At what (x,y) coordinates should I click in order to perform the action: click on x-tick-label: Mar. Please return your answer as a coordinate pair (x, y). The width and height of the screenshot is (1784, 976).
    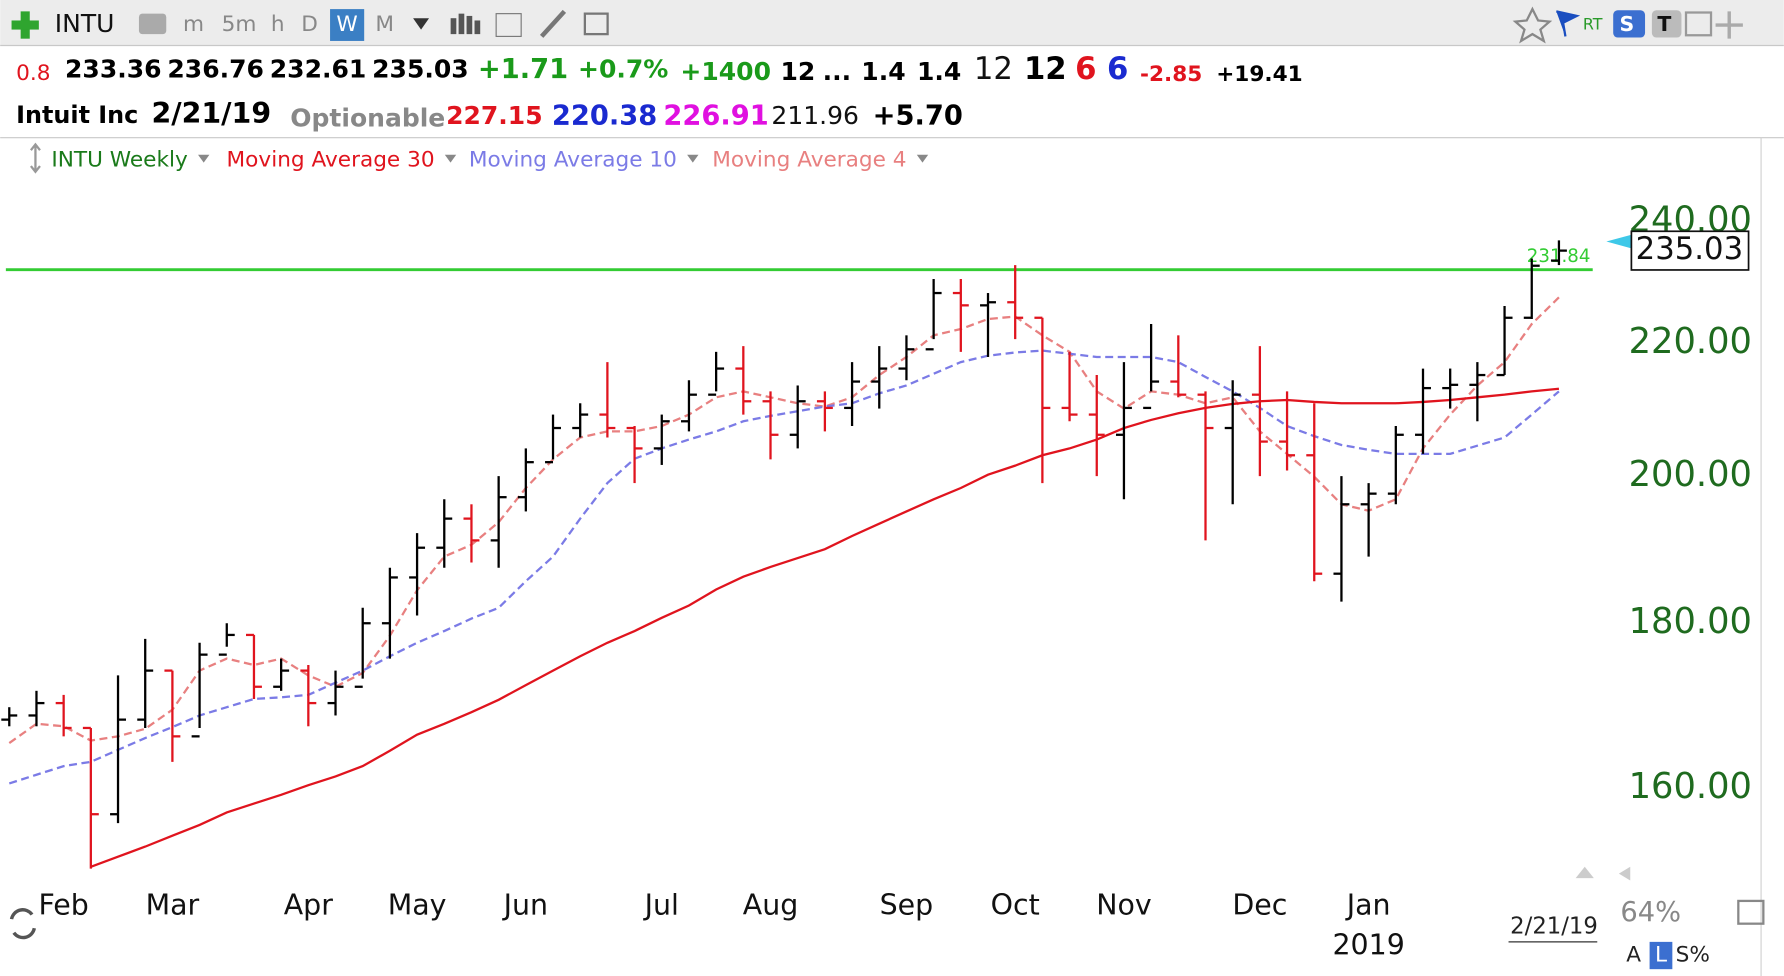
    Looking at the image, I should click on (173, 905).